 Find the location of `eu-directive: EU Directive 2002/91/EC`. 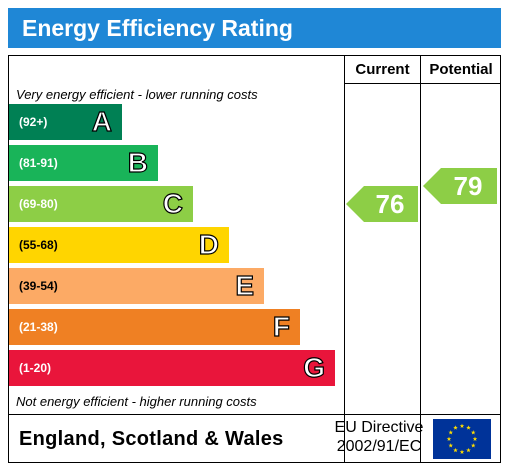

eu-directive: EU Directive 2002/91/EC is located at coordinates (379, 437).